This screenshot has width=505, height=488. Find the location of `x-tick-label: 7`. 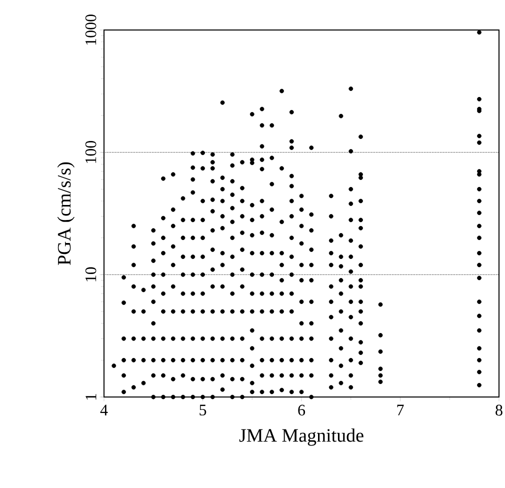

x-tick-label: 7 is located at coordinates (400, 410).